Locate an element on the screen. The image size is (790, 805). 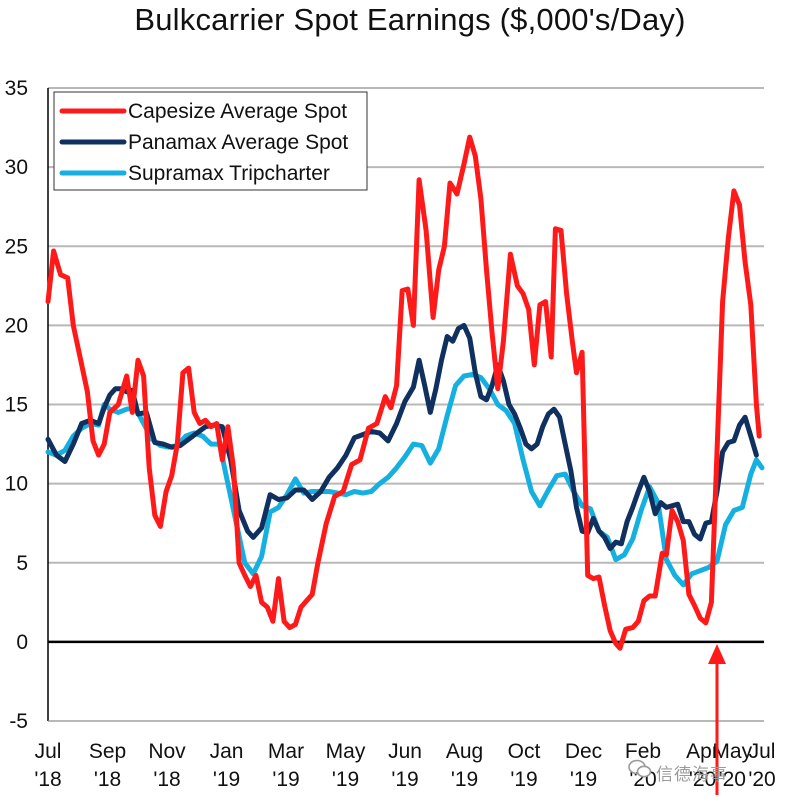
y-tick-label: -5 is located at coordinates (18, 721).